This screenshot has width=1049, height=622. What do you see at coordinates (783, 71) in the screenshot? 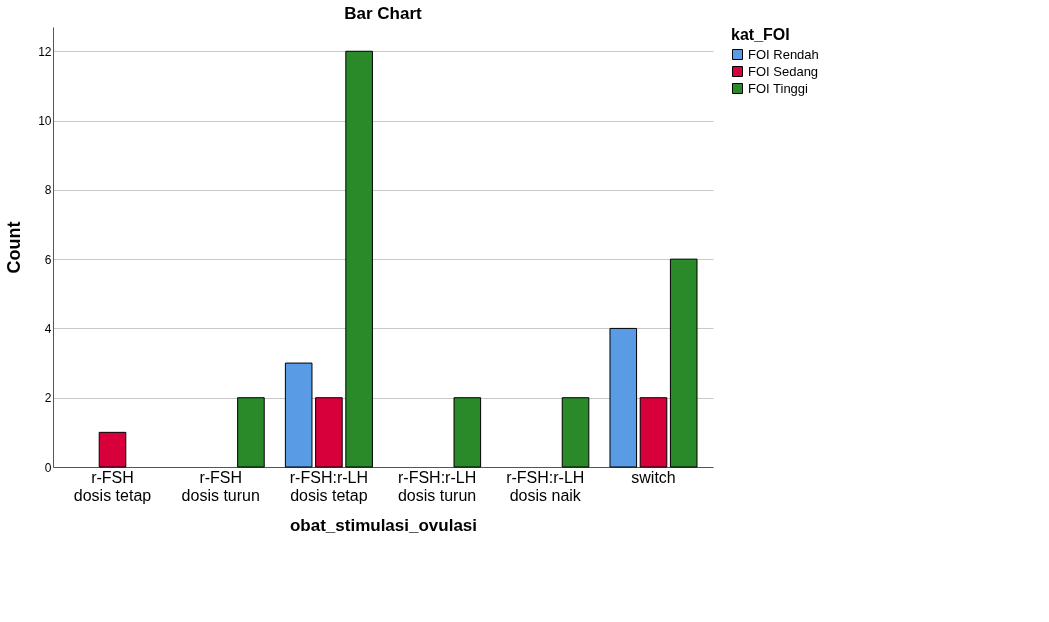
I see `legend-label: FOI Sedang` at bounding box center [783, 71].